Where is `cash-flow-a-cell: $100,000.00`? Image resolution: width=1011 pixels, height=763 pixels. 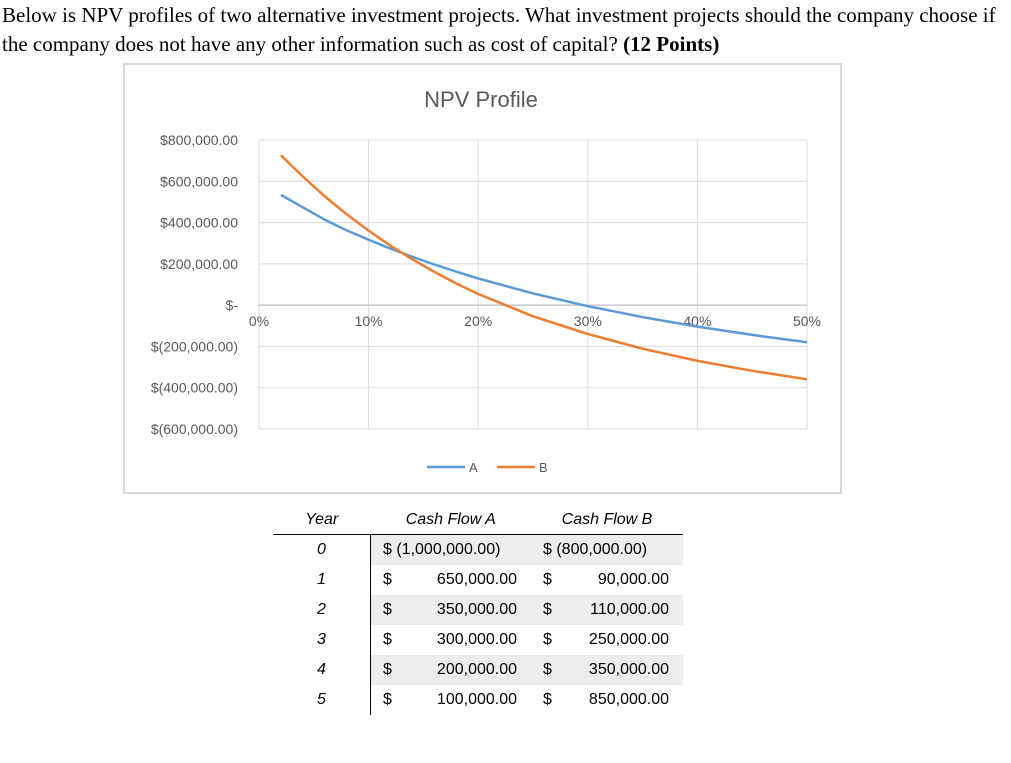 cash-flow-a-cell: $100,000.00 is located at coordinates (451, 700).